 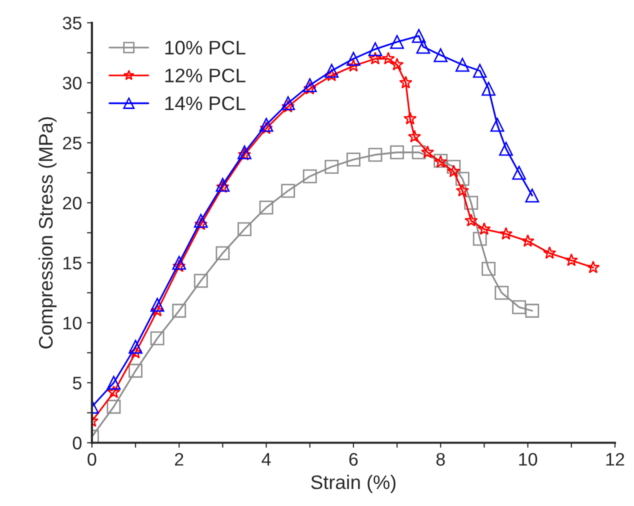 I want to click on y-tick-label: 30, so click(x=72, y=83).